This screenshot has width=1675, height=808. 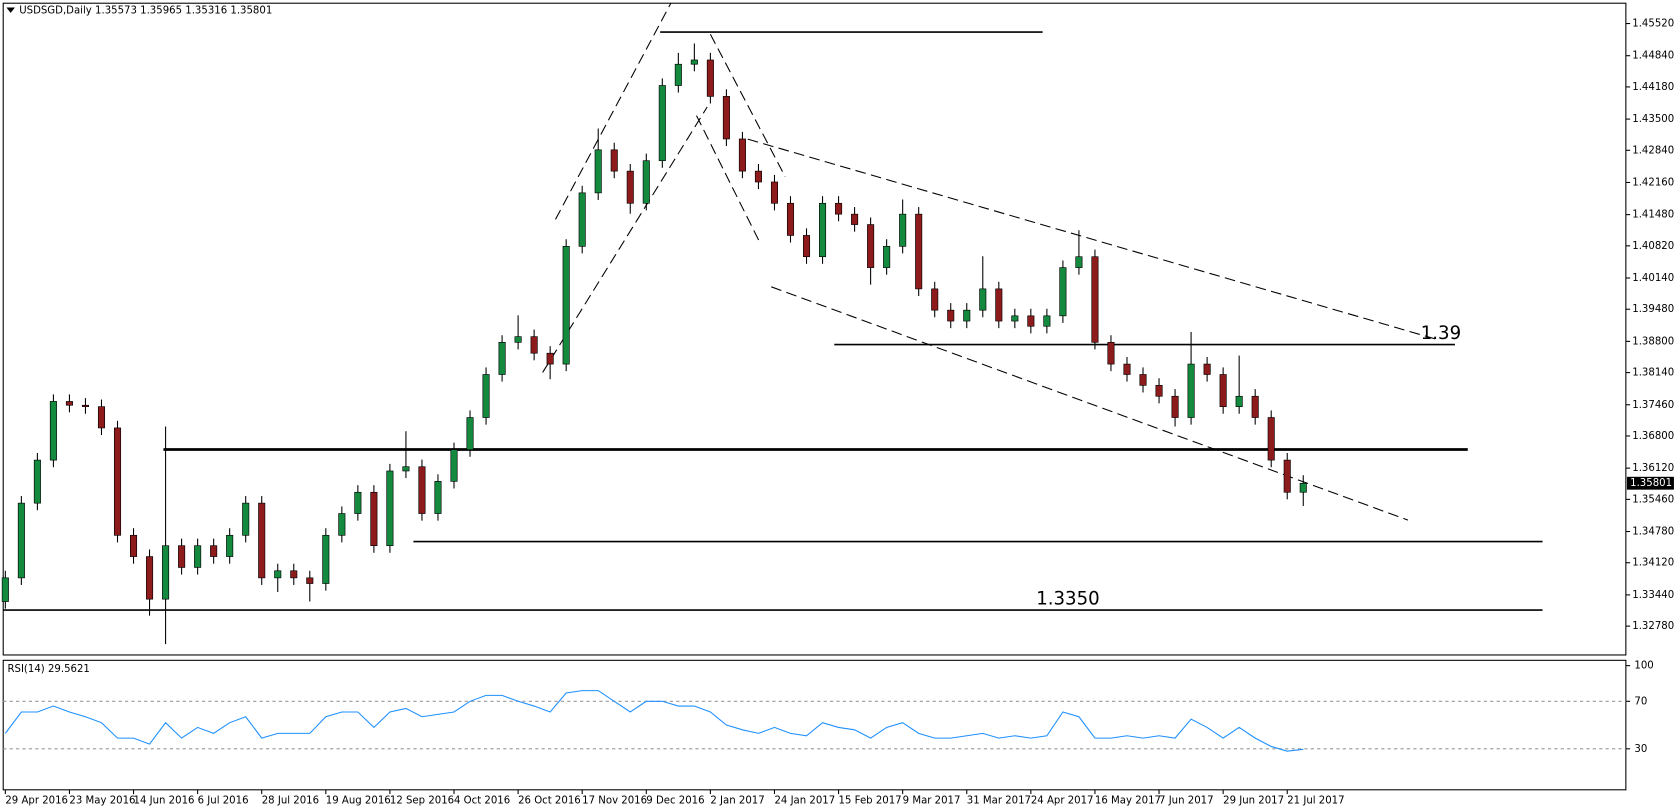 I want to click on y-tick-label: 1.34120, so click(x=1653, y=563).